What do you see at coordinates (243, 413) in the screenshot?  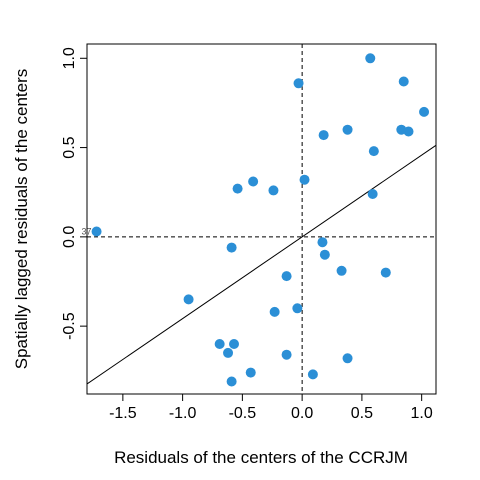 I see `x-tick-label: -0.5` at bounding box center [243, 413].